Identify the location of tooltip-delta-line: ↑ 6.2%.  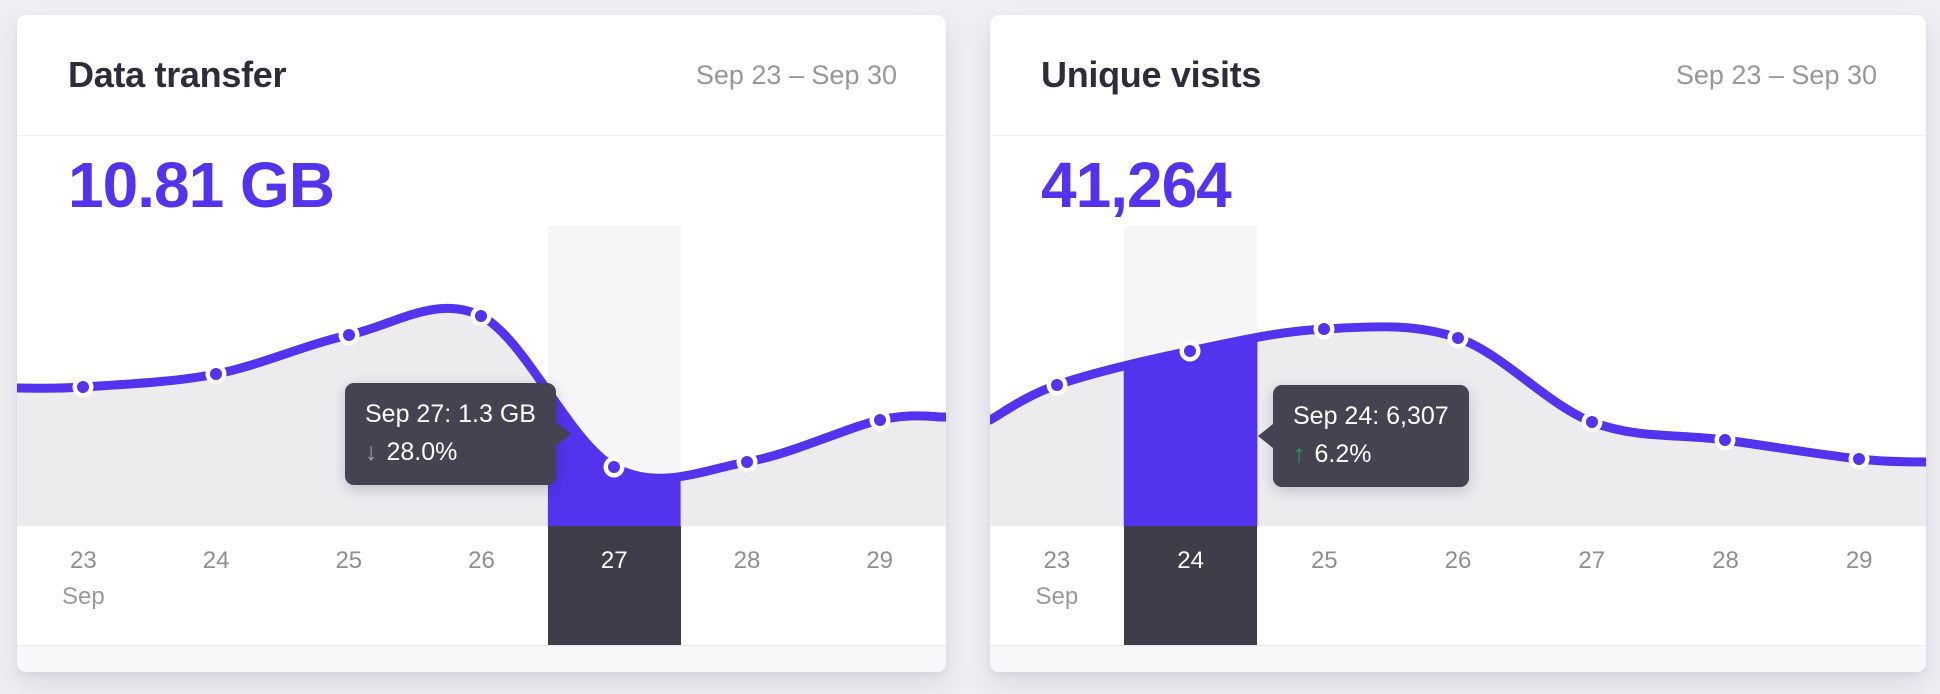
(1371, 454).